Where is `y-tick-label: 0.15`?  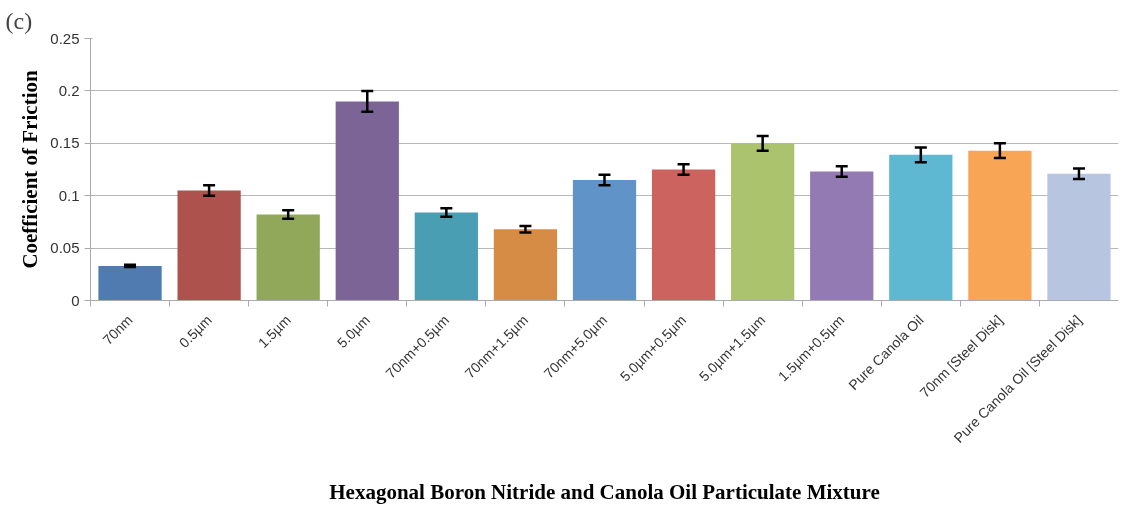 y-tick-label: 0.15 is located at coordinates (65, 143).